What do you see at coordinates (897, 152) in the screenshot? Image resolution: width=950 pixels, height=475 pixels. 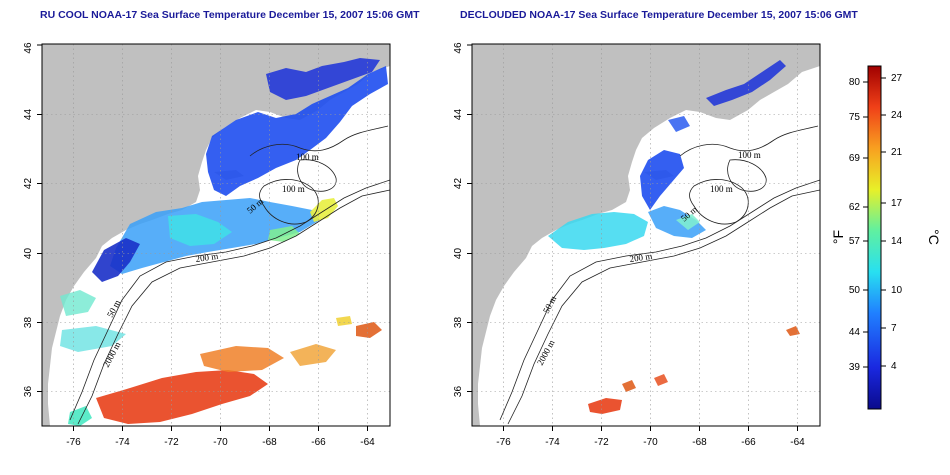 I see `celsius-tick-label: 21` at bounding box center [897, 152].